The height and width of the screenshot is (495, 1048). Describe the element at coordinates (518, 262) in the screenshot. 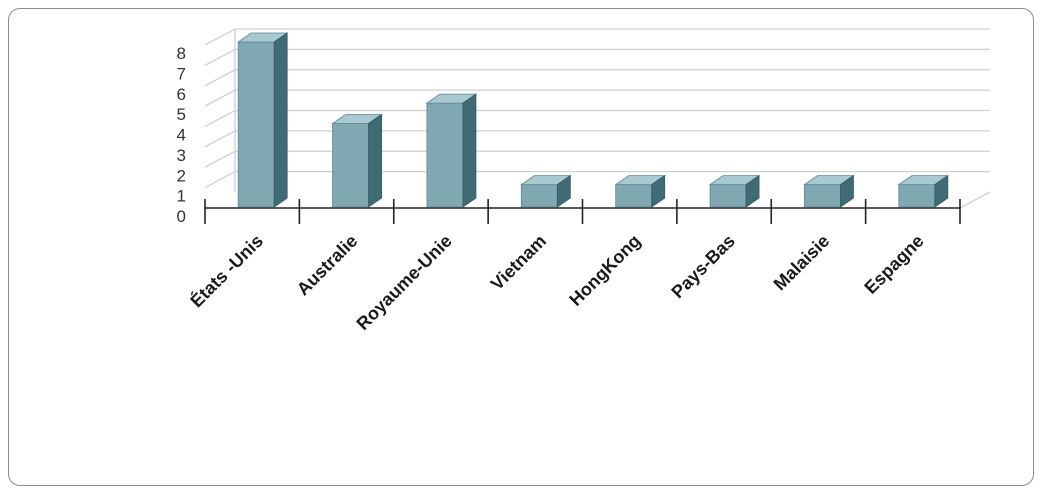

I see `x-category-label: Vietnam` at that location.